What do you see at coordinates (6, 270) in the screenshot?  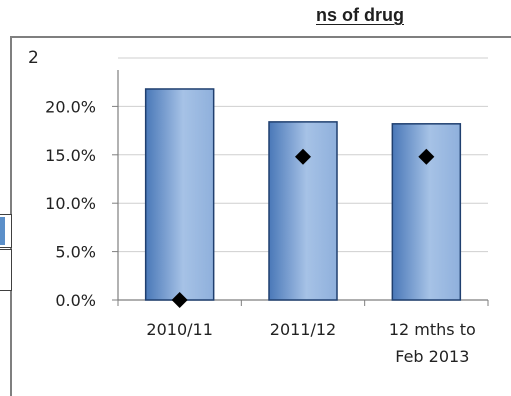 I see `side-panel-edge-bottom` at bounding box center [6, 270].